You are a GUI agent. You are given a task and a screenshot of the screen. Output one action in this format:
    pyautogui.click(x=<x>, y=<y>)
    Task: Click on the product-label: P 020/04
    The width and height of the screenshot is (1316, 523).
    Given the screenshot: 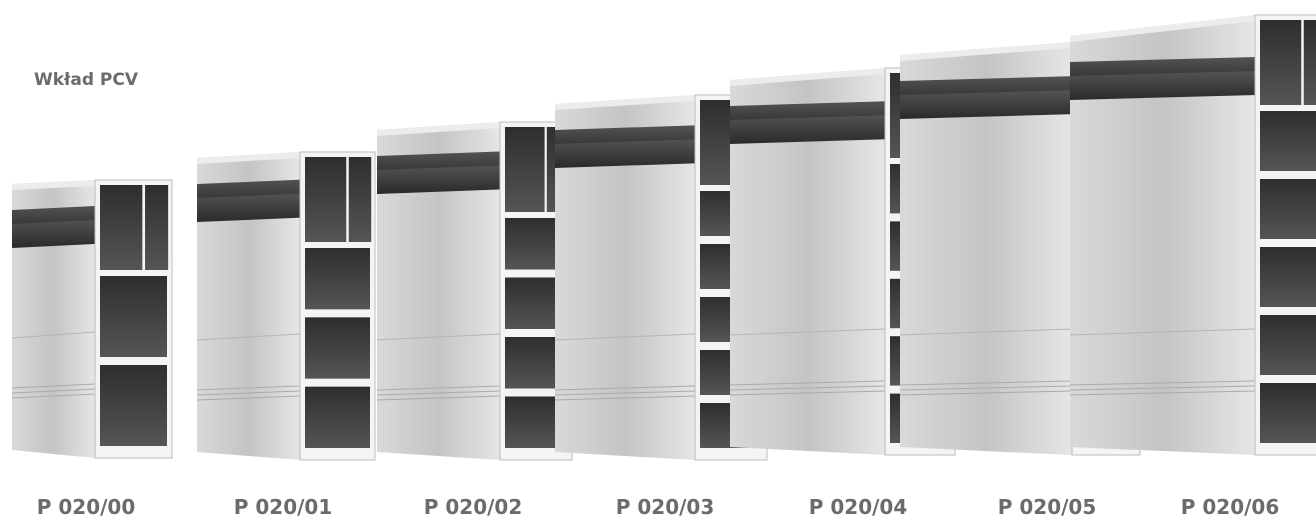 What is the action you would take?
    pyautogui.click(x=858, y=507)
    